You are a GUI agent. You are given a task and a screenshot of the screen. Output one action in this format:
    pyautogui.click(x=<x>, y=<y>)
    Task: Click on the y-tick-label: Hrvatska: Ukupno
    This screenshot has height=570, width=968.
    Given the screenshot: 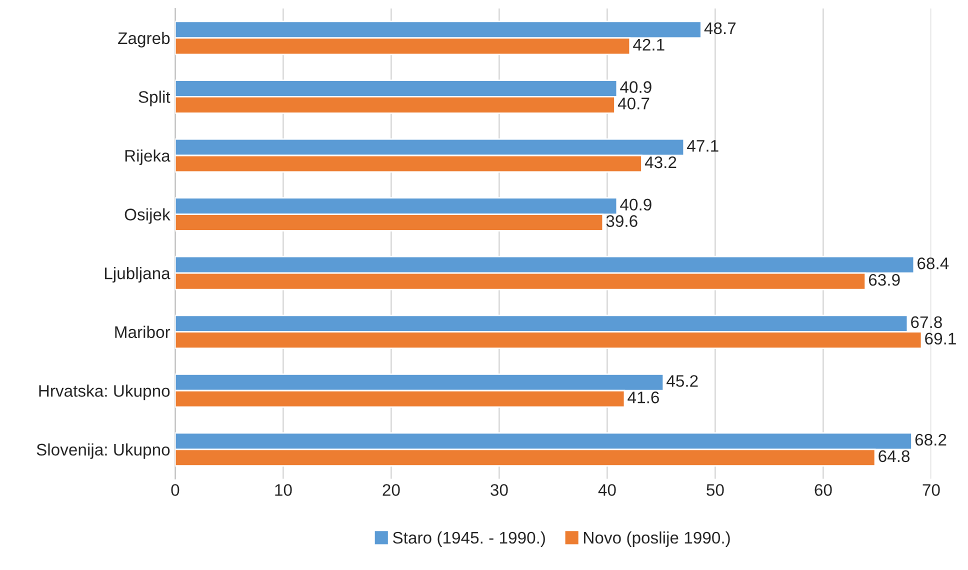 What is the action you would take?
    pyautogui.click(x=104, y=392)
    